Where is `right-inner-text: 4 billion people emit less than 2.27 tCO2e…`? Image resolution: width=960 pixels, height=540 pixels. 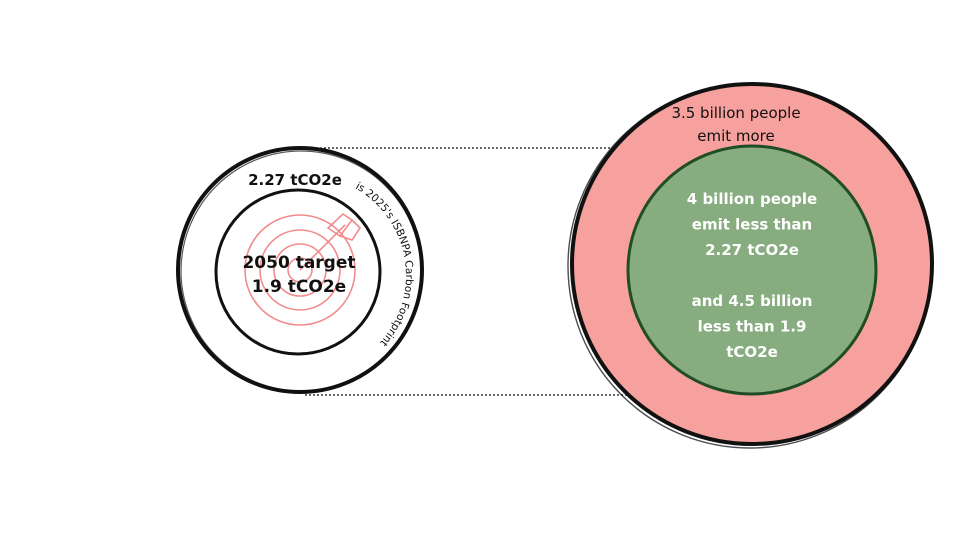
right-inner-text: 4 billion people emit less than 2.27 tCO2e… is located at coordinates (752, 275).